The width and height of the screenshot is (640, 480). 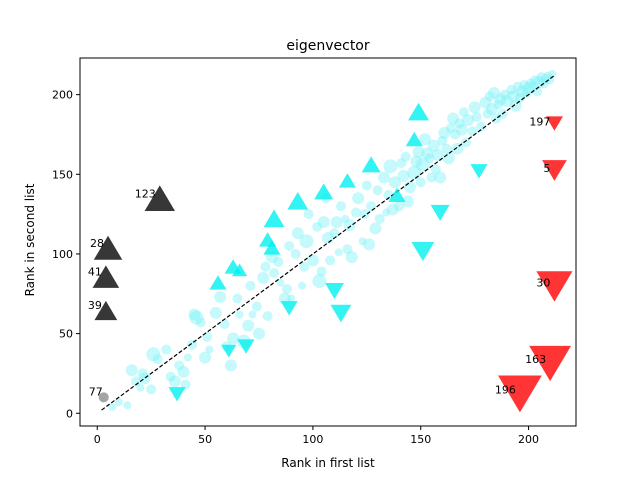 What do you see at coordinates (62, 95) in the screenshot?
I see `y-tick-label: 200` at bounding box center [62, 95].